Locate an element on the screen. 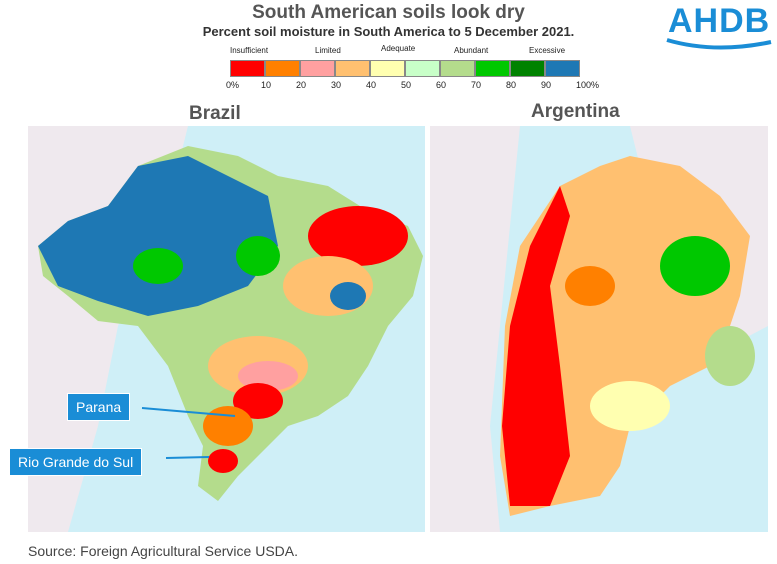  legend-tick: 100% is located at coordinates (588, 85).